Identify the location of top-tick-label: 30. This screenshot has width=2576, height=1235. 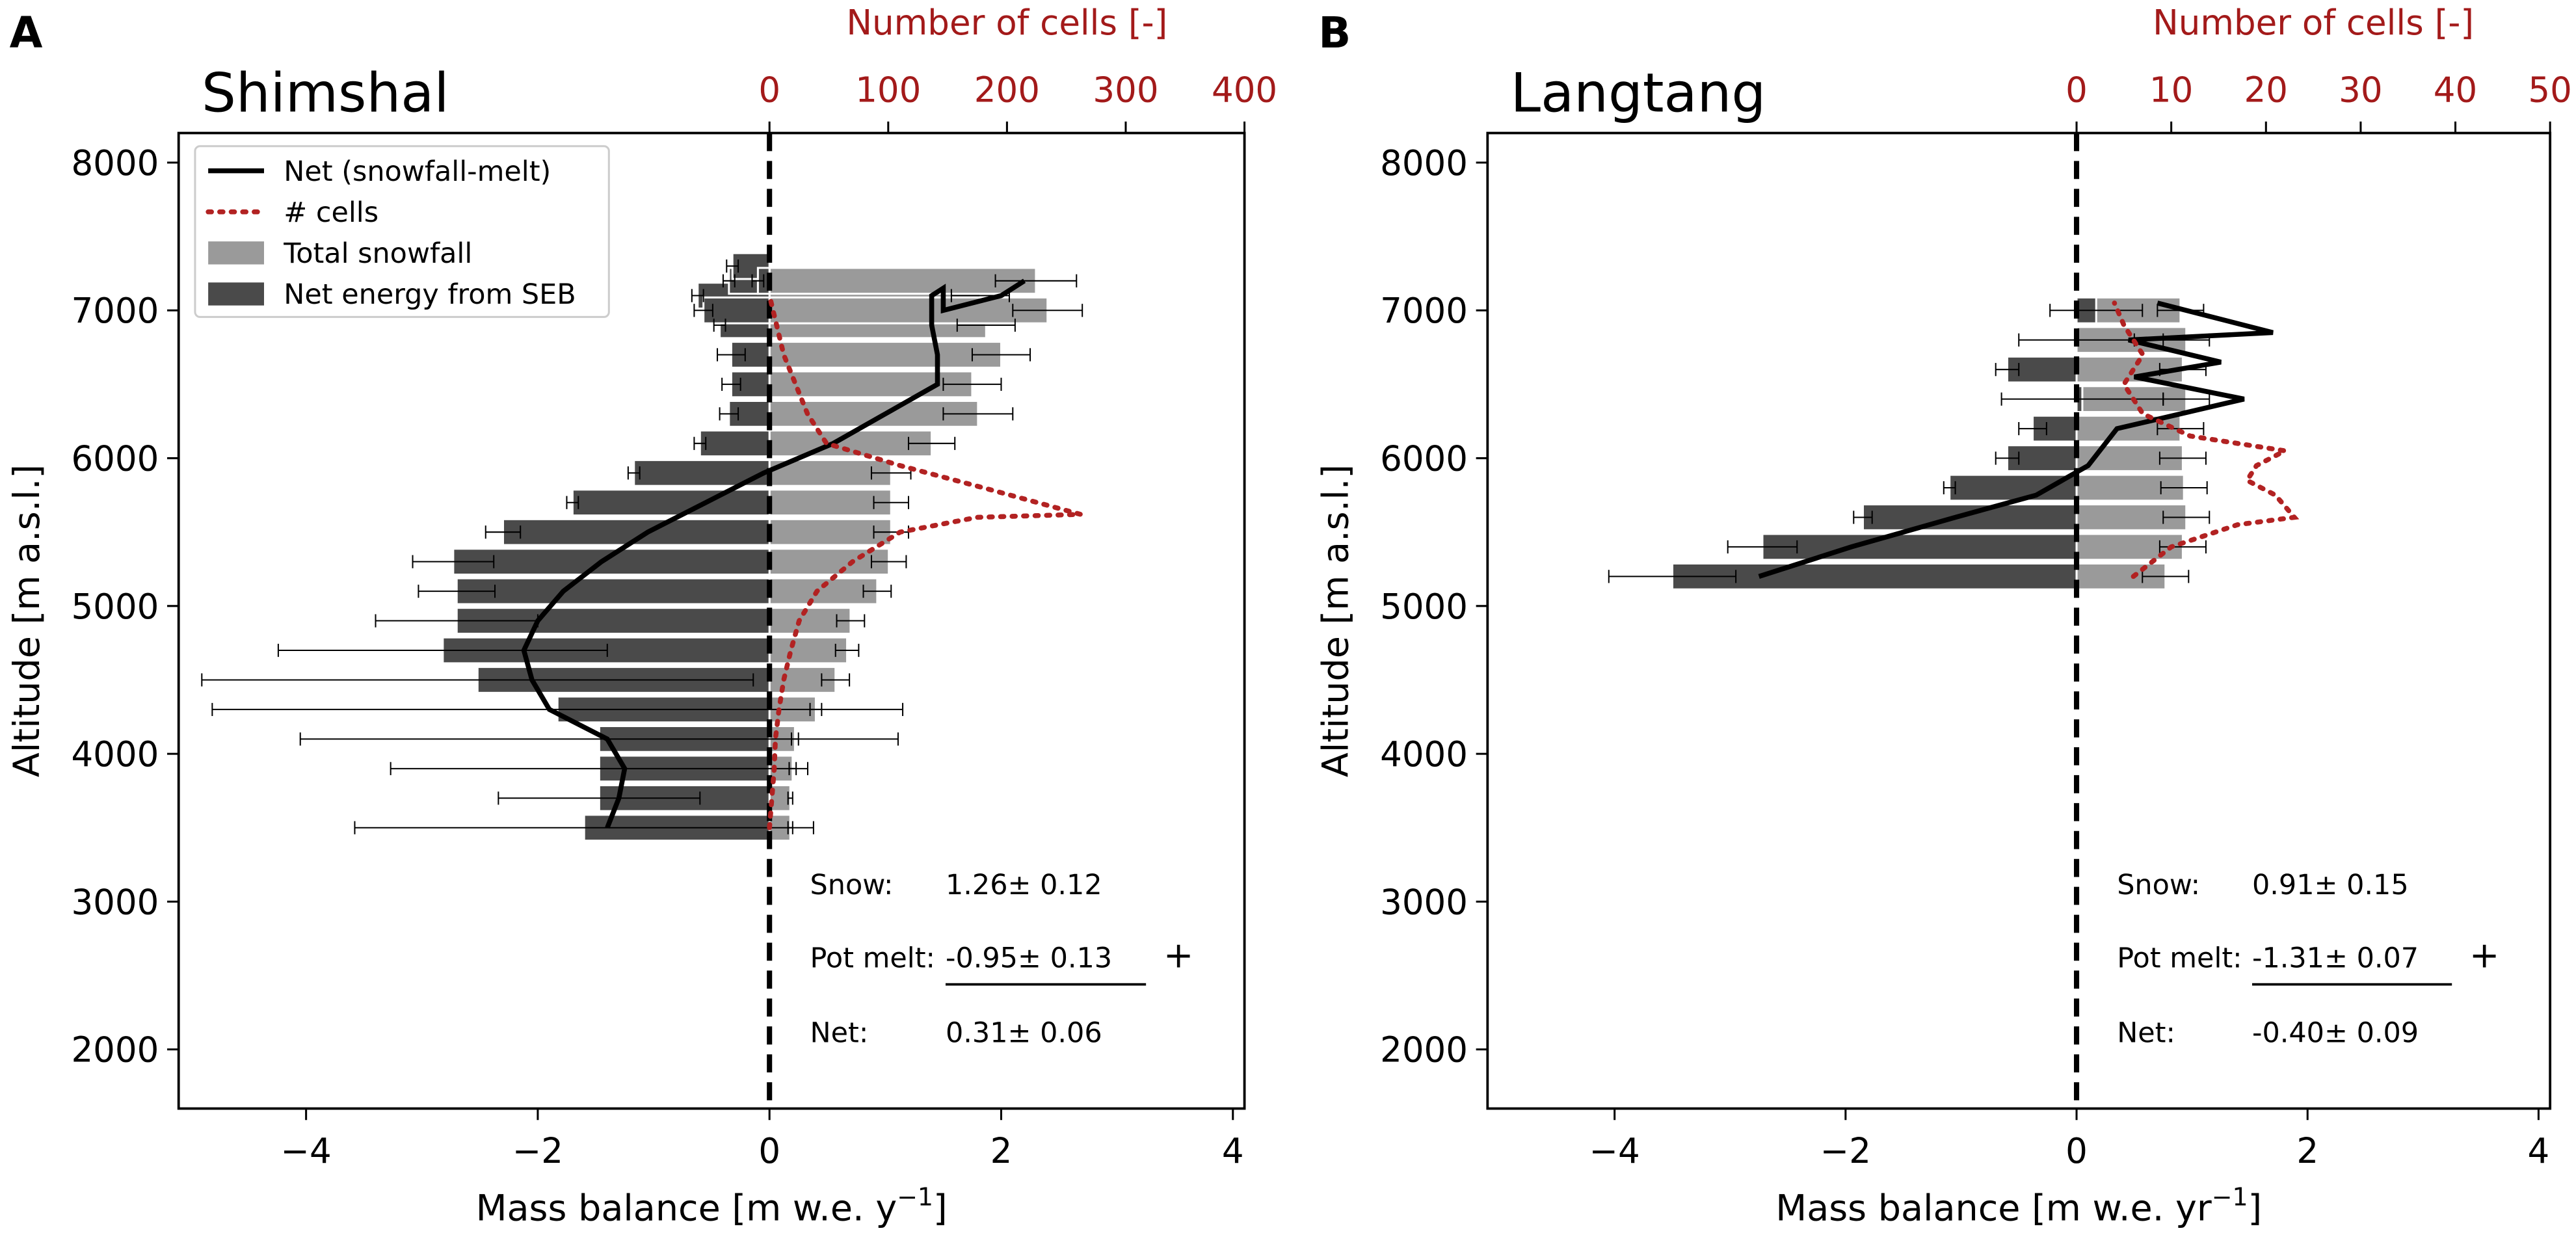
(2360, 91).